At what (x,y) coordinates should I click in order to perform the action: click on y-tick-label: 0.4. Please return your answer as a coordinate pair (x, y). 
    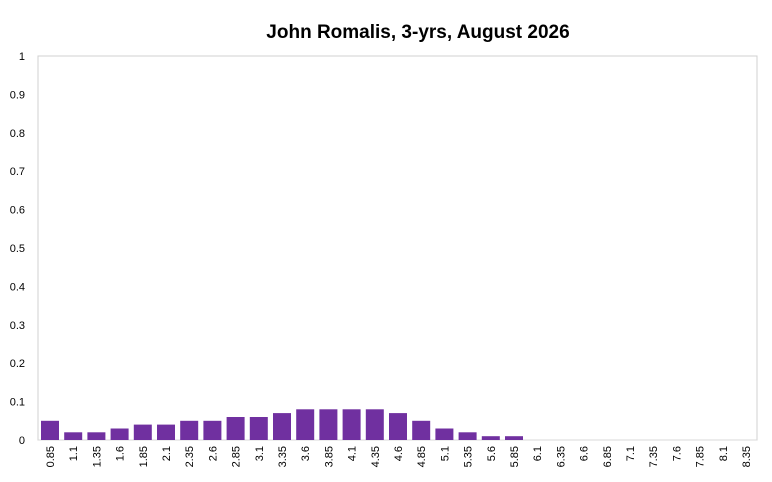
    Looking at the image, I should click on (17, 287).